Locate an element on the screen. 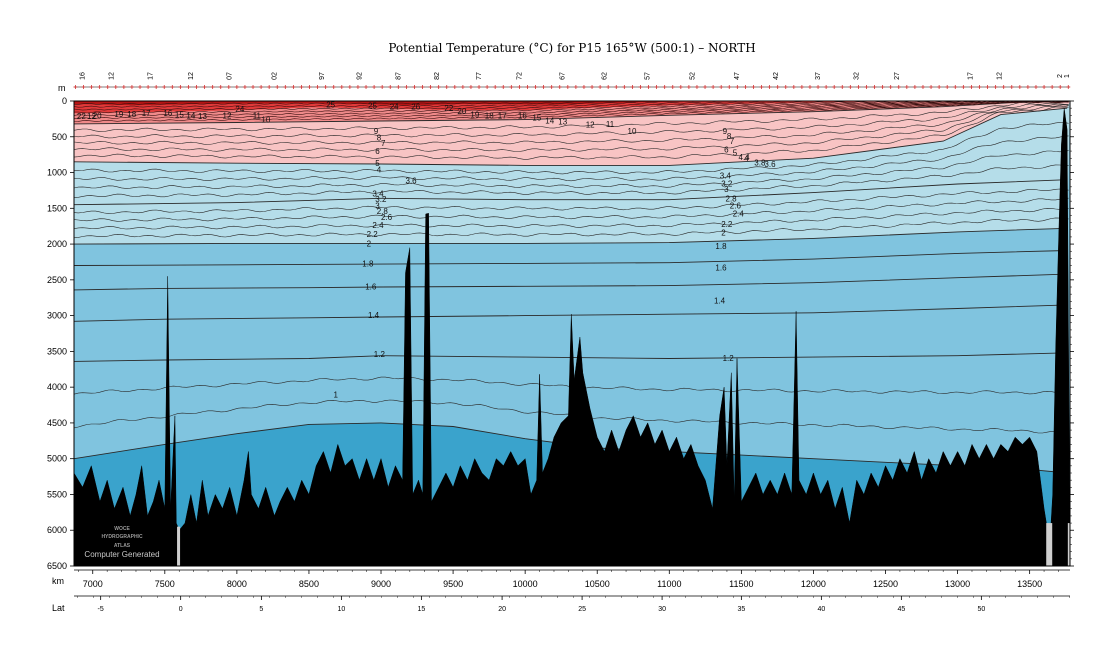 Image resolution: width=1110 pixels, height=650 pixels. station-number: 32 is located at coordinates (857, 76).